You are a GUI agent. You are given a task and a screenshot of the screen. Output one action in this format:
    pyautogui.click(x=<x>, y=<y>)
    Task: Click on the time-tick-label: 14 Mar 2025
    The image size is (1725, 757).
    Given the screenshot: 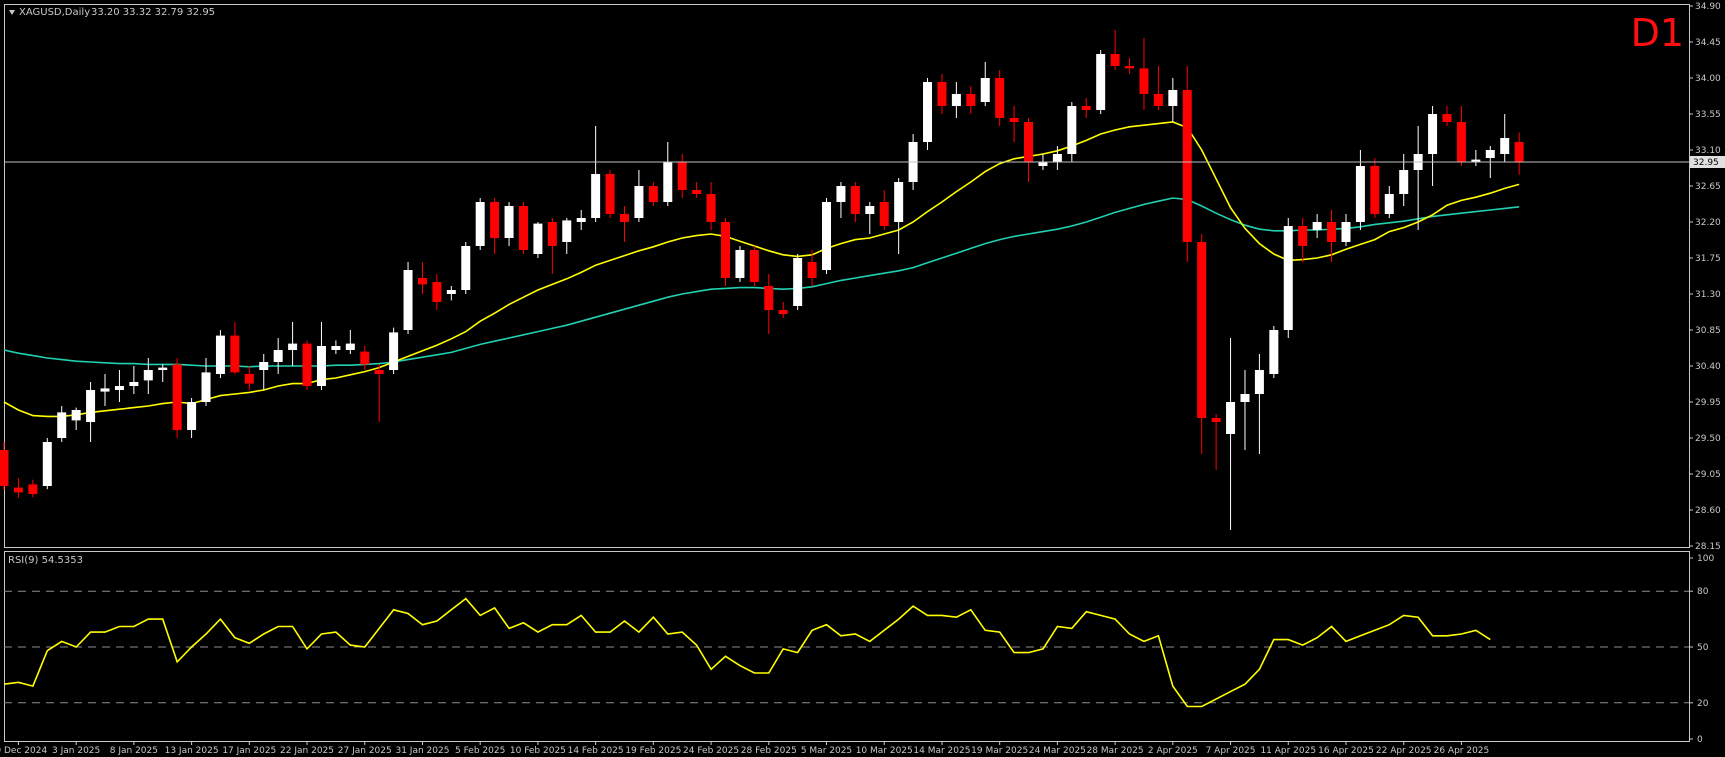 What is the action you would take?
    pyautogui.click(x=941, y=751)
    